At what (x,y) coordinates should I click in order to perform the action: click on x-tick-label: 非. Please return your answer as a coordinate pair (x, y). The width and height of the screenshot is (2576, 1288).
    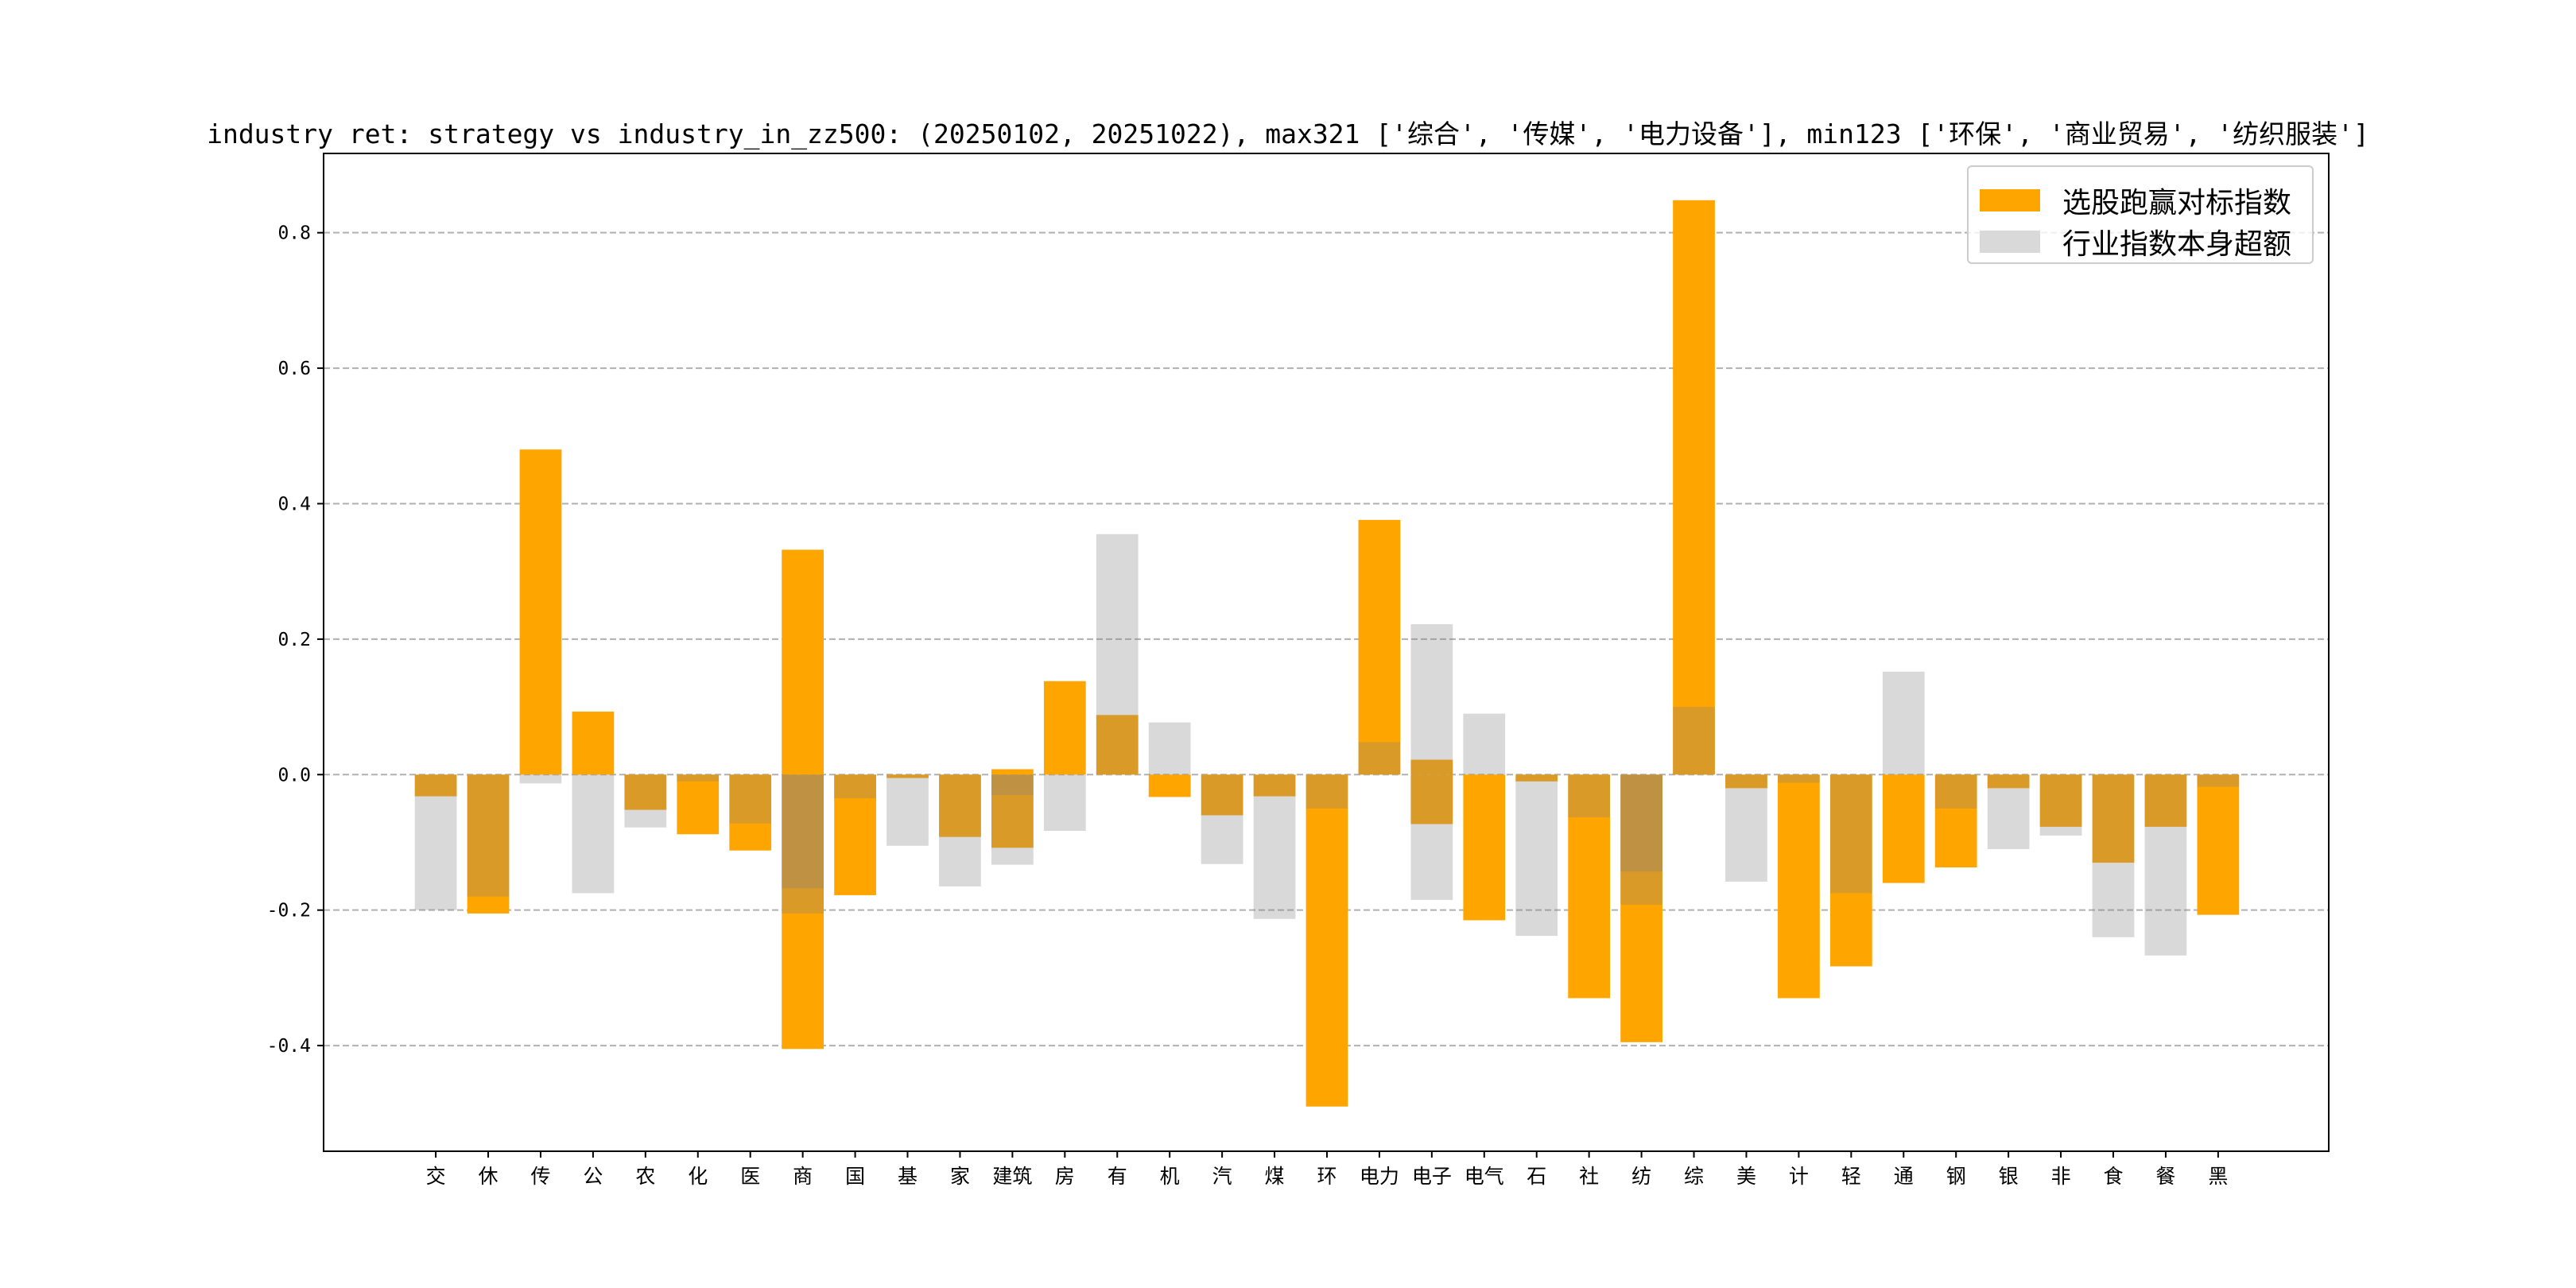
    Looking at the image, I should click on (2061, 1176).